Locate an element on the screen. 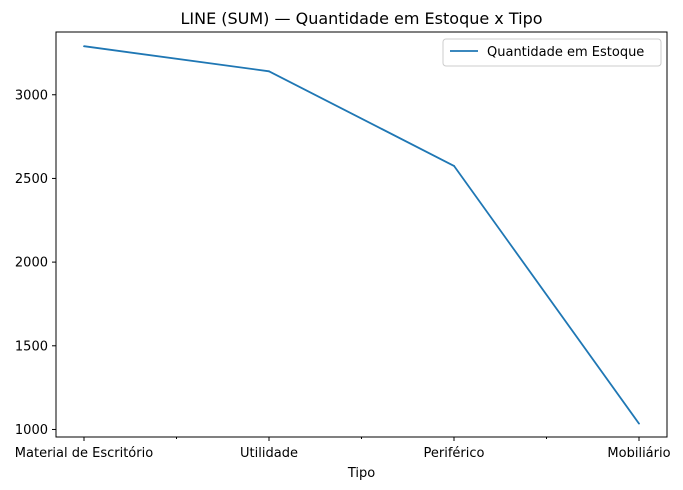 This screenshot has width=683, height=490. y-tick-label: 2000 is located at coordinates (31, 263).